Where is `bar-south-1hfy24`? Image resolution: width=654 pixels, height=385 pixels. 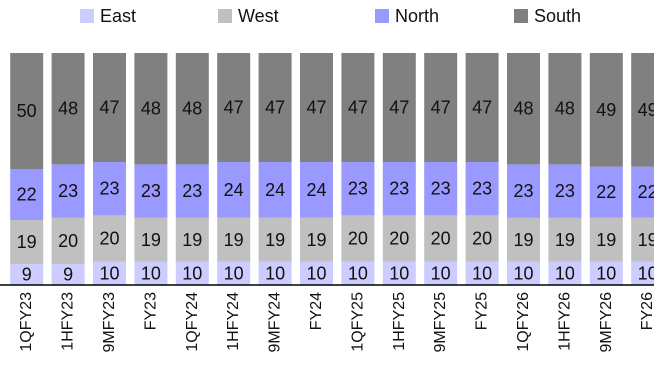 bar-south-1hfy24 is located at coordinates (234, 107).